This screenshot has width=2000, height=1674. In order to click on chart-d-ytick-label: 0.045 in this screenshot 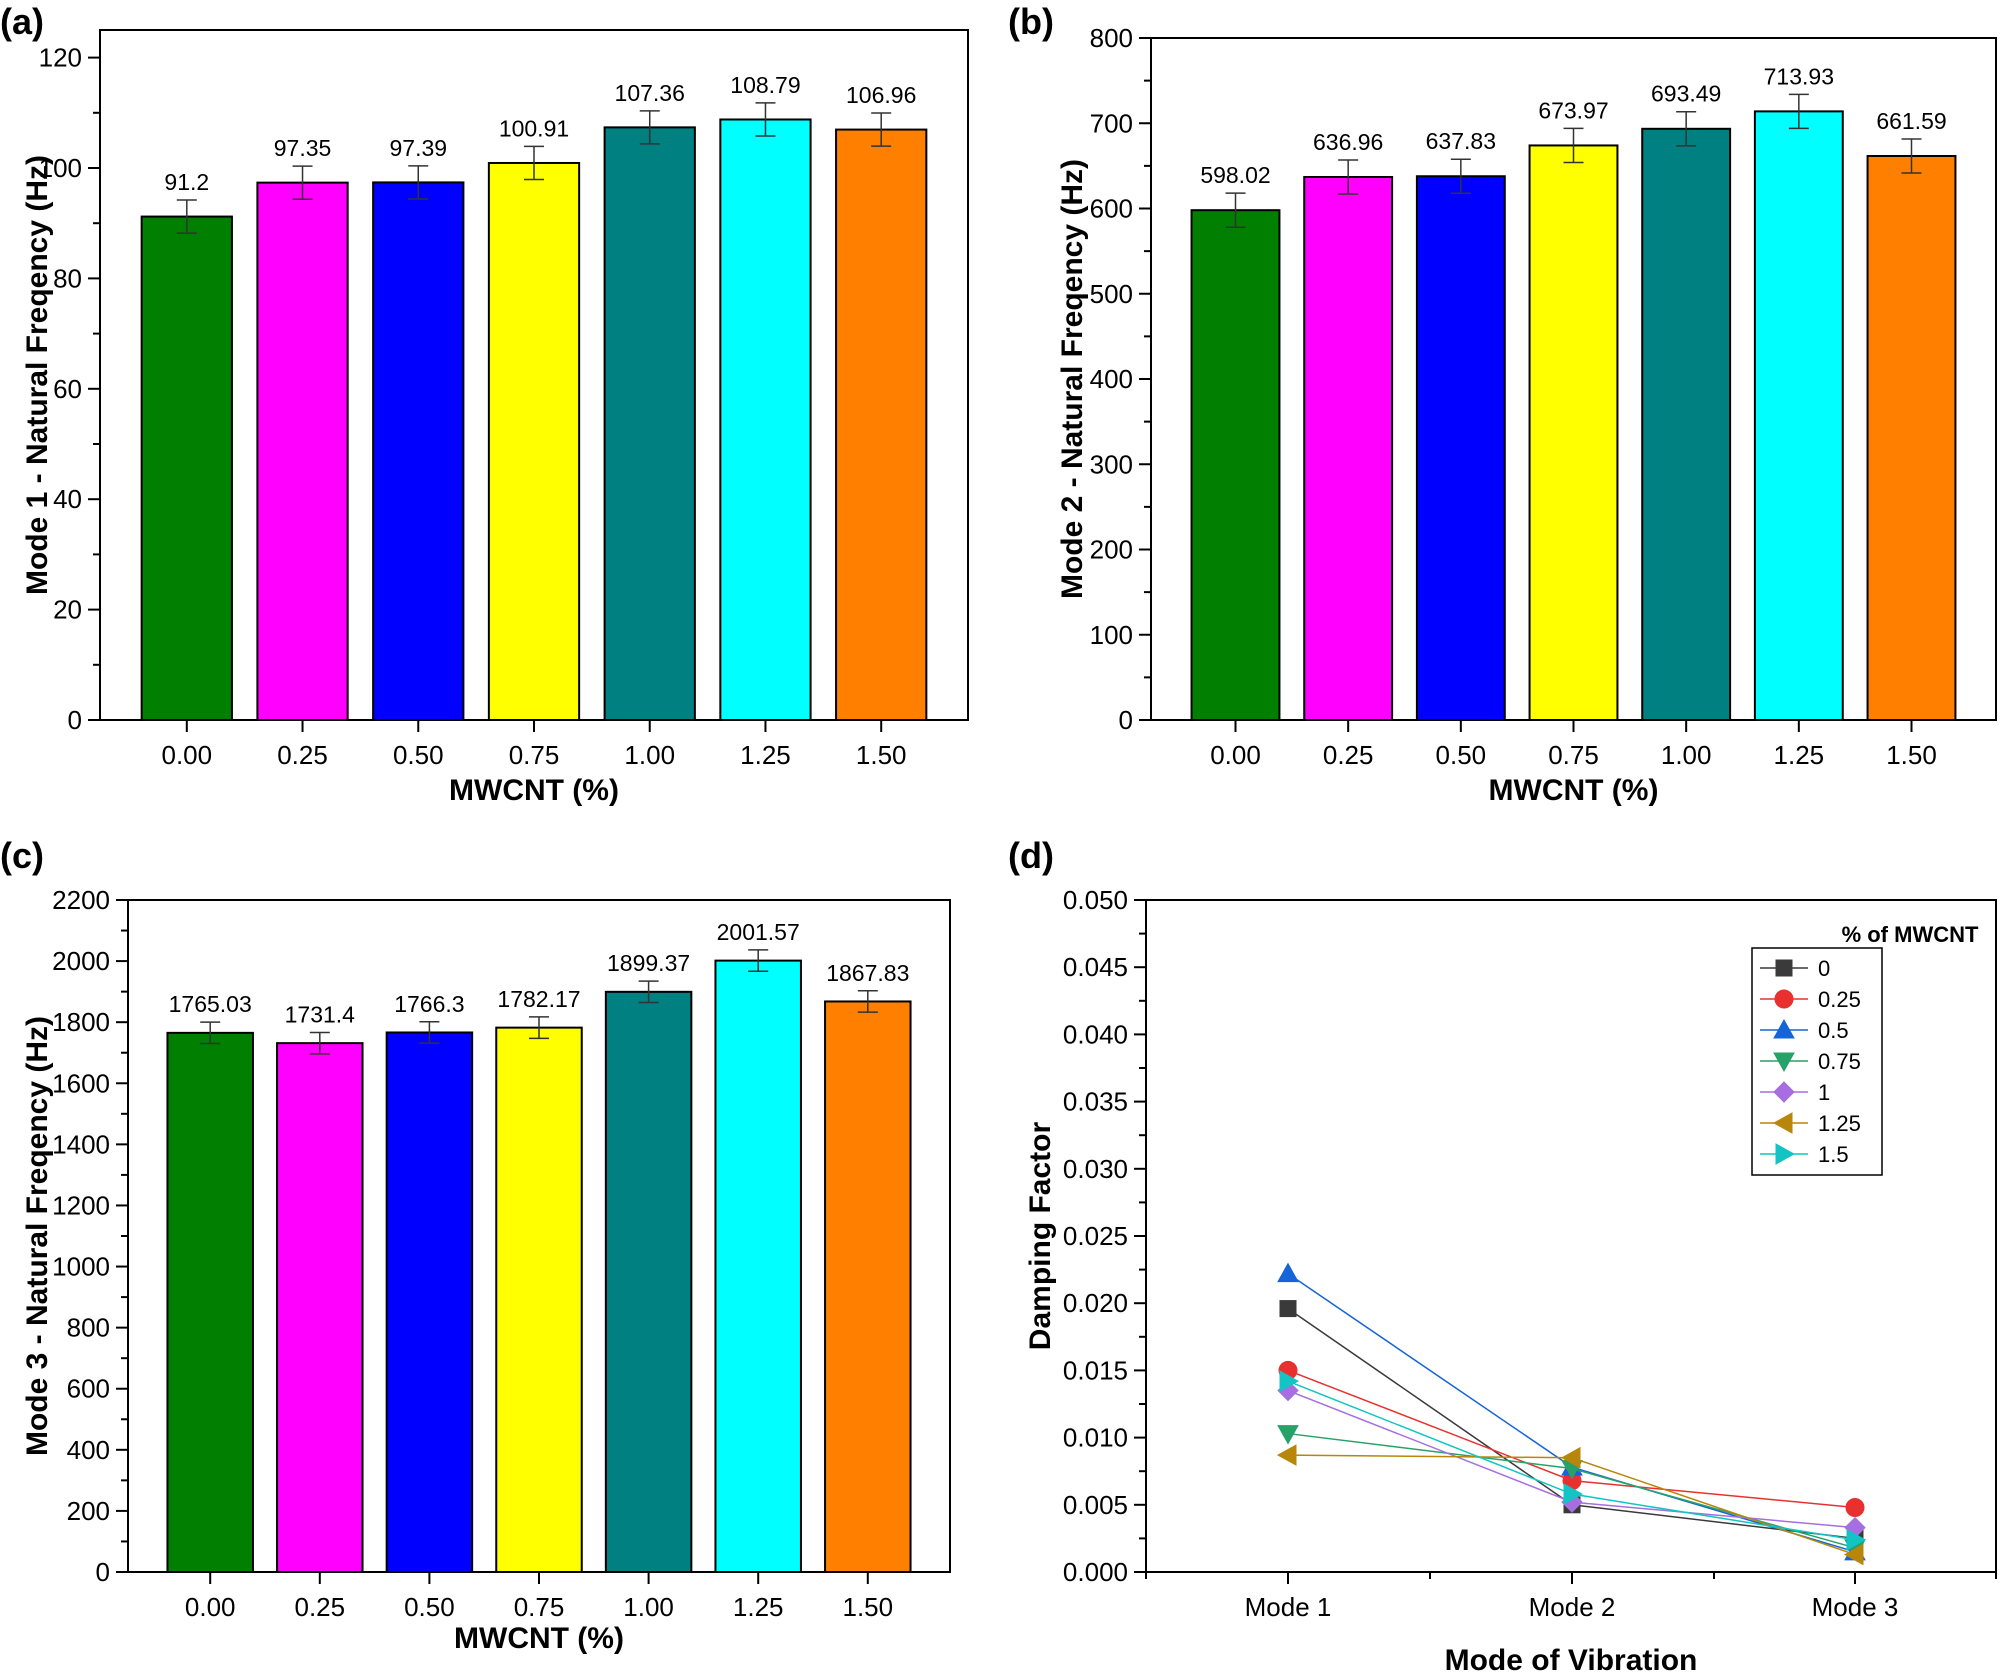, I will do `click(1095, 967)`.